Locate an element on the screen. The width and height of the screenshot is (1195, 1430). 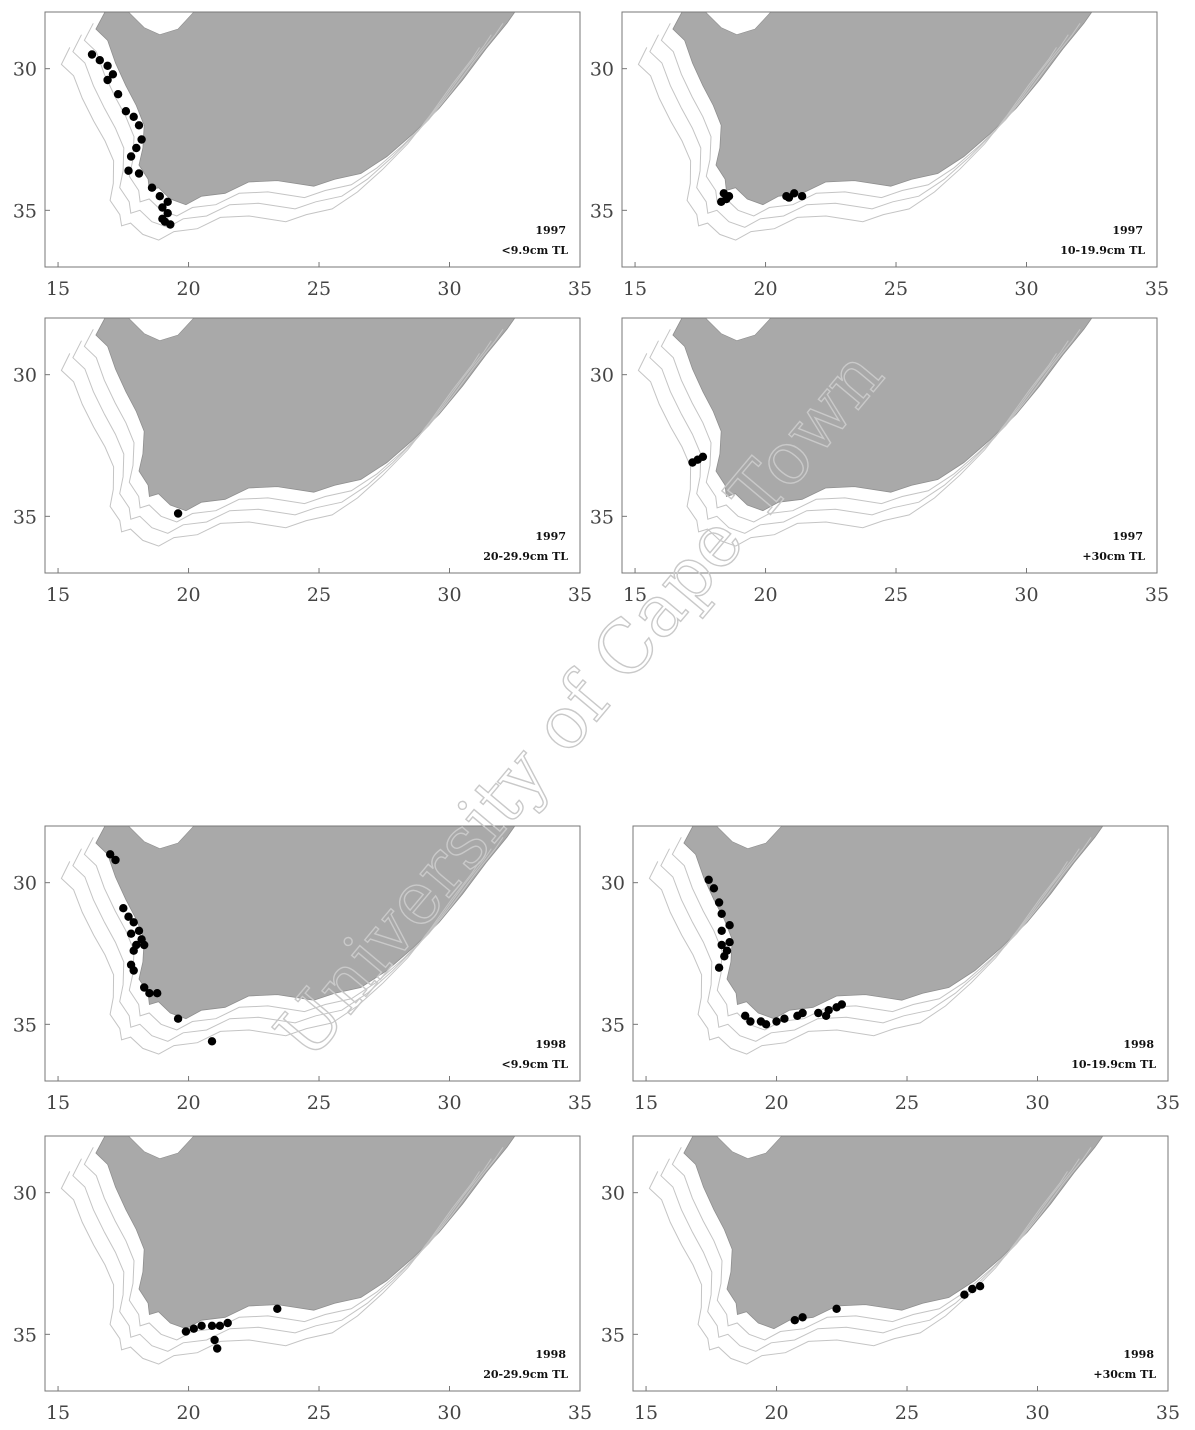
map-panel-p1998-c: 15 20 25 30 35 30 35 1998 20-29.9cm TL is located at coordinates (302, 1279).